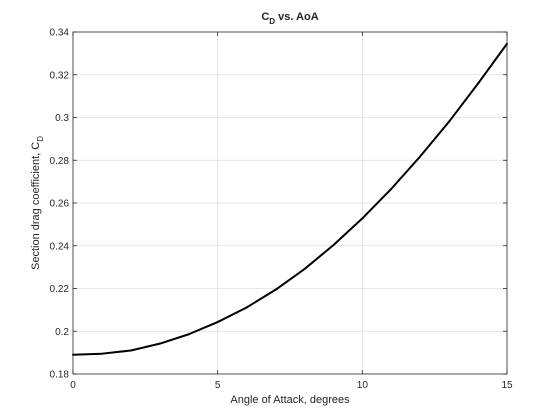 This screenshot has height=420, width=560. I want to click on y-tick-label: 0.26, so click(60, 204).